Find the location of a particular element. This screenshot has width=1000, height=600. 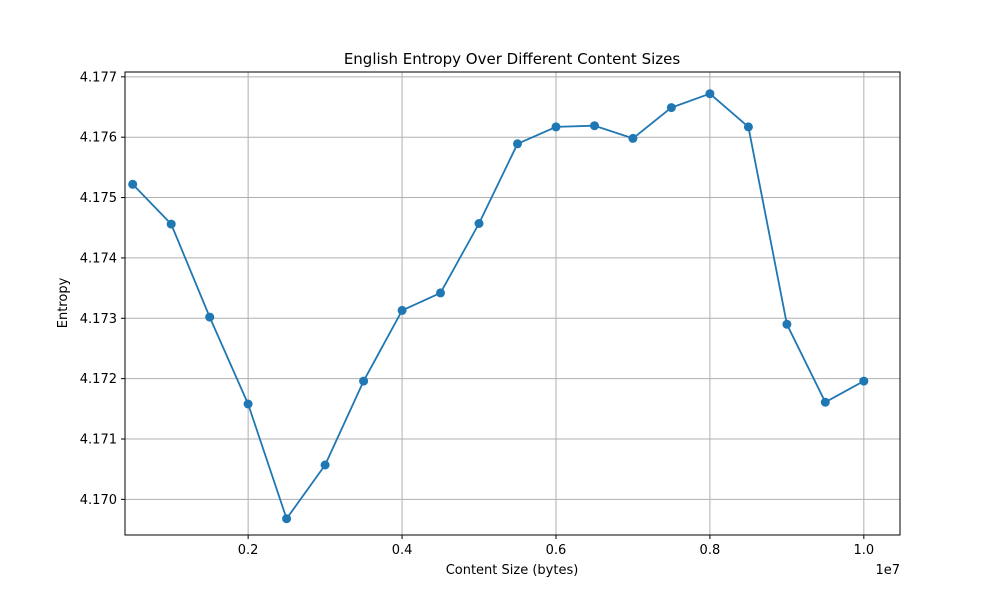

y-tick-label: 4.175 is located at coordinates (98, 198).